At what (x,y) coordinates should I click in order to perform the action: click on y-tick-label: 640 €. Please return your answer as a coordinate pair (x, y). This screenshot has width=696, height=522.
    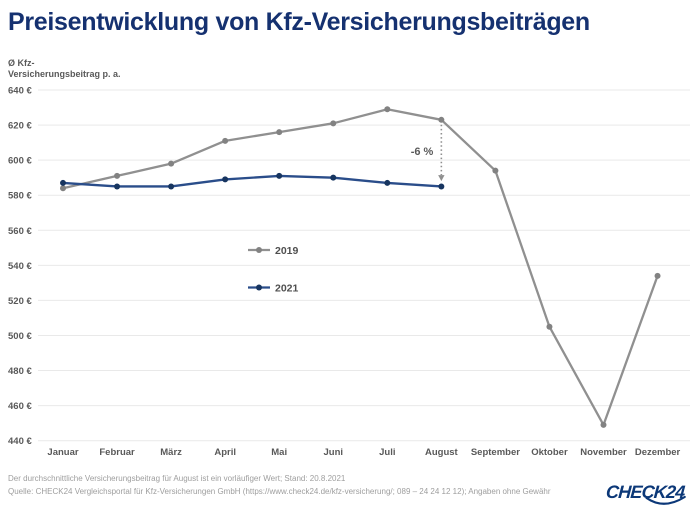
    Looking at the image, I should click on (20, 91).